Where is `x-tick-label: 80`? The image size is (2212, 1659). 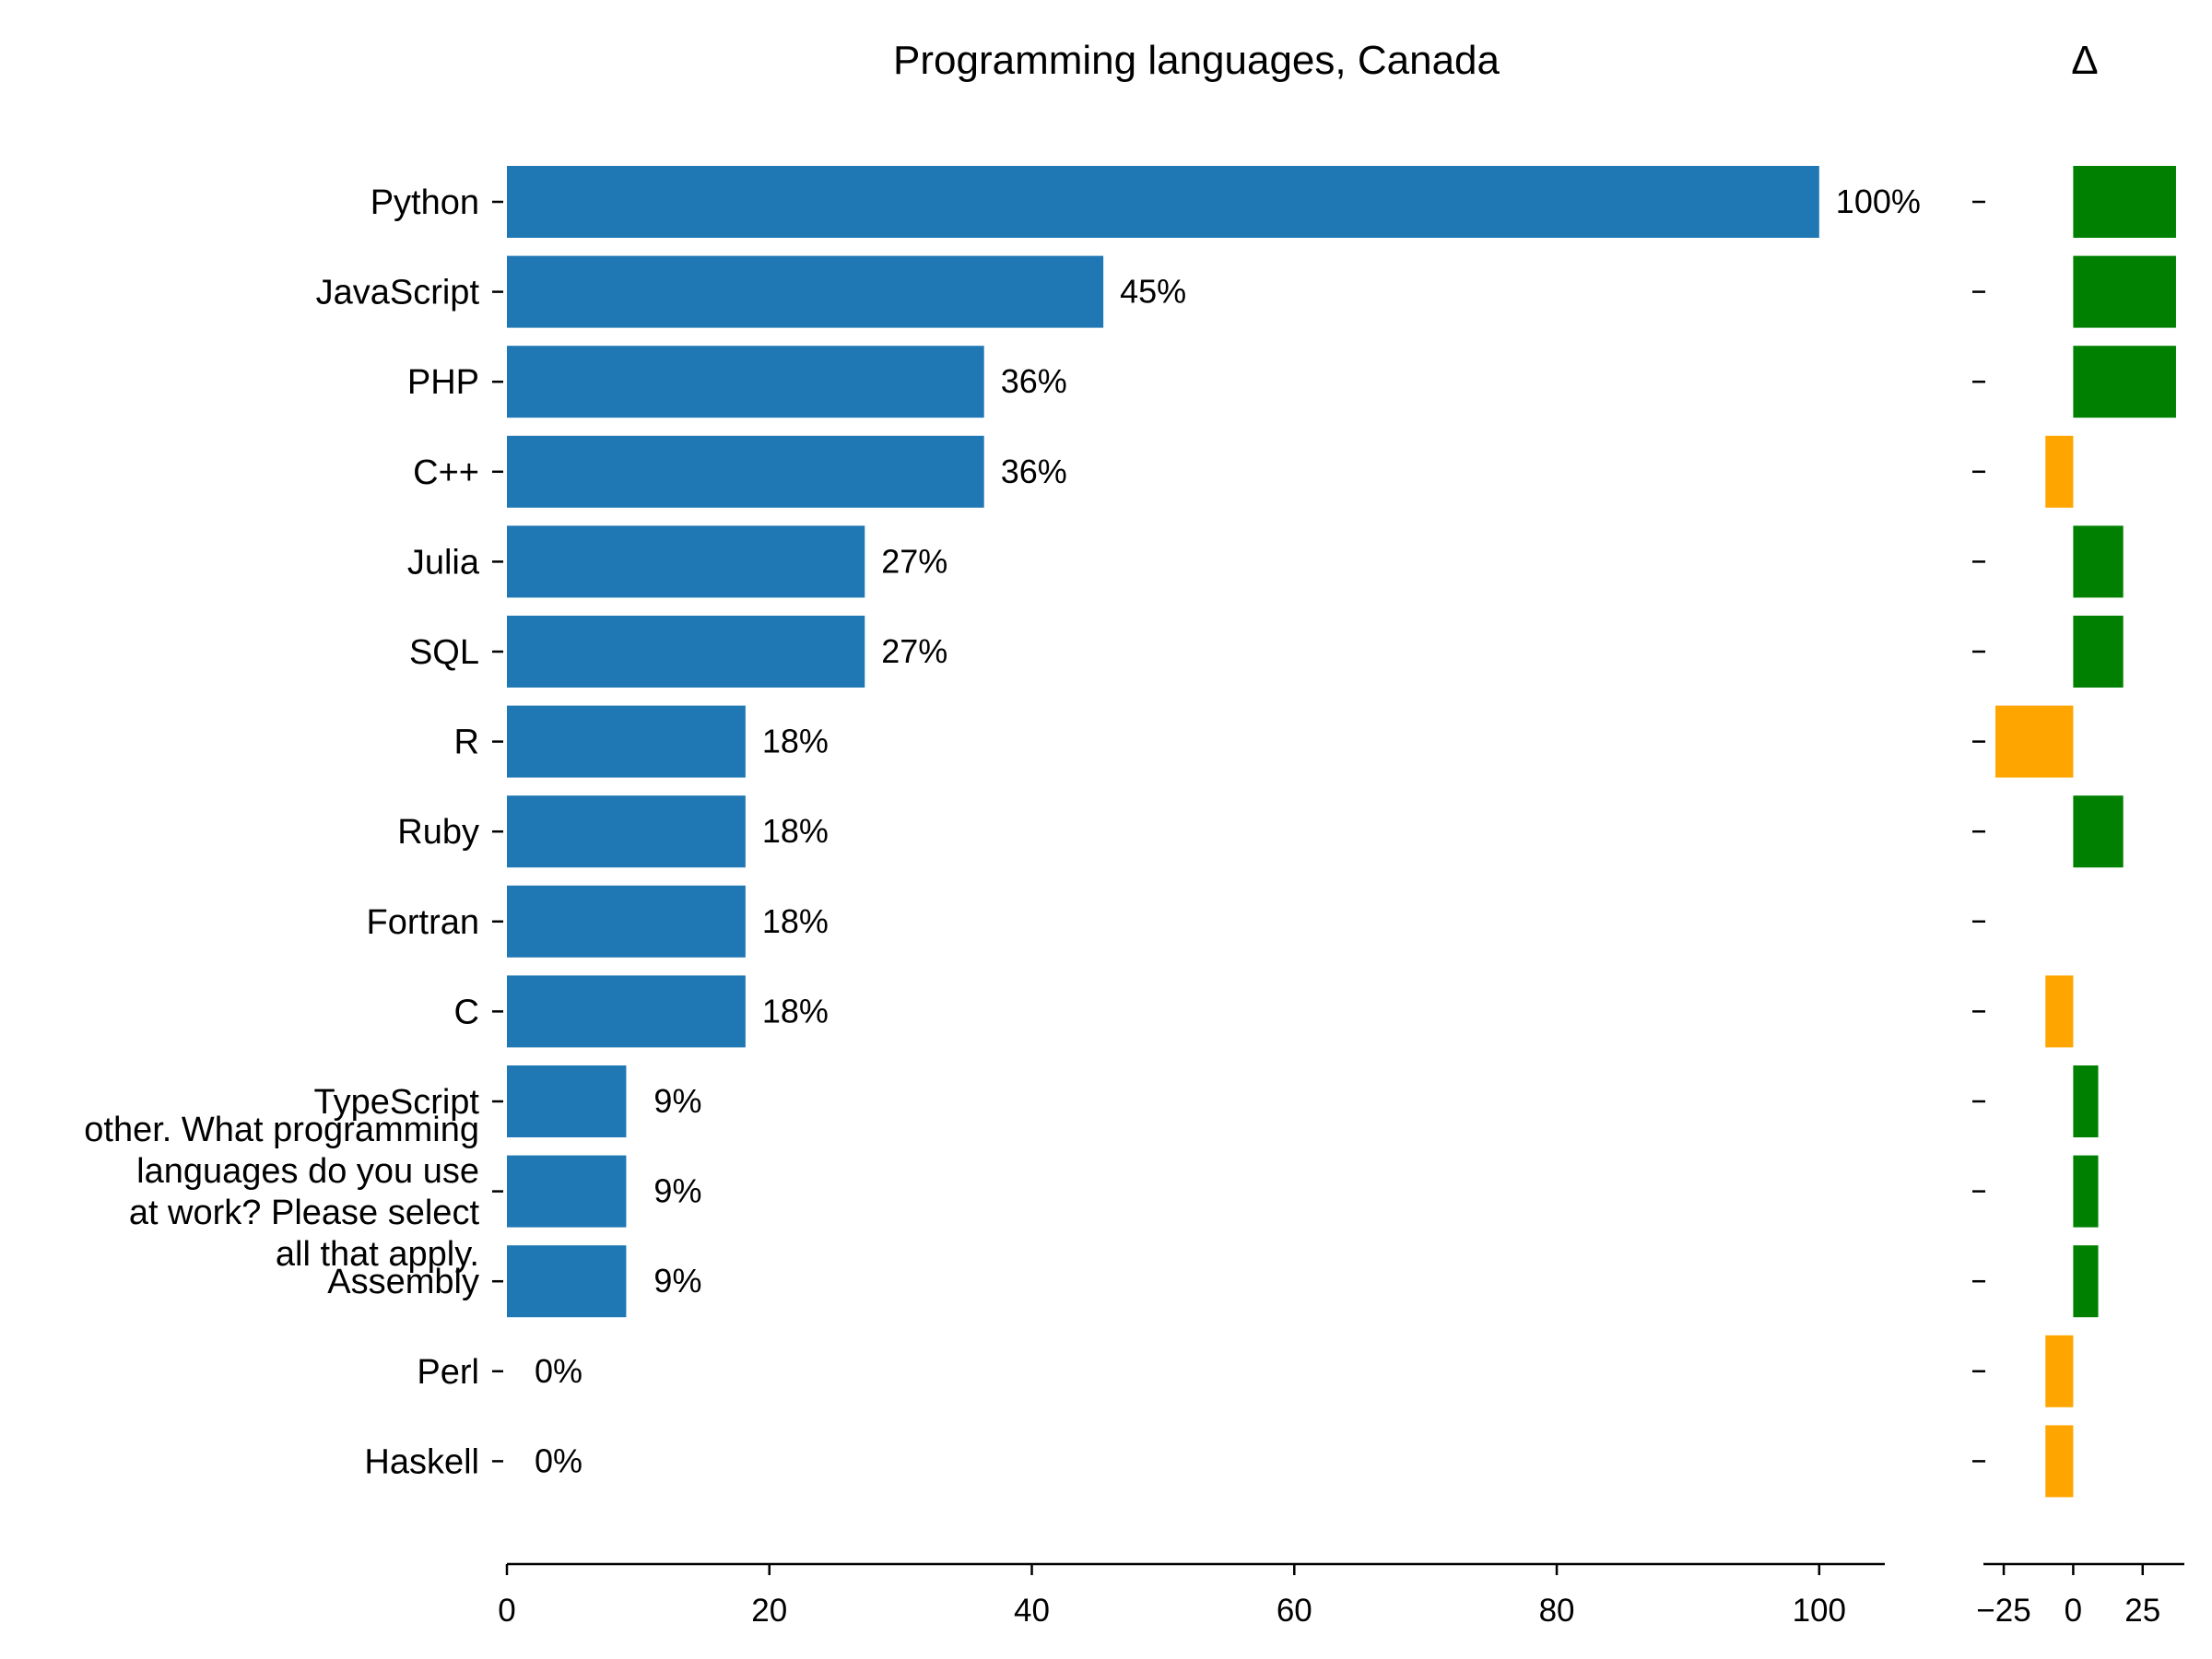
x-tick-label: 80 is located at coordinates (1557, 1611).